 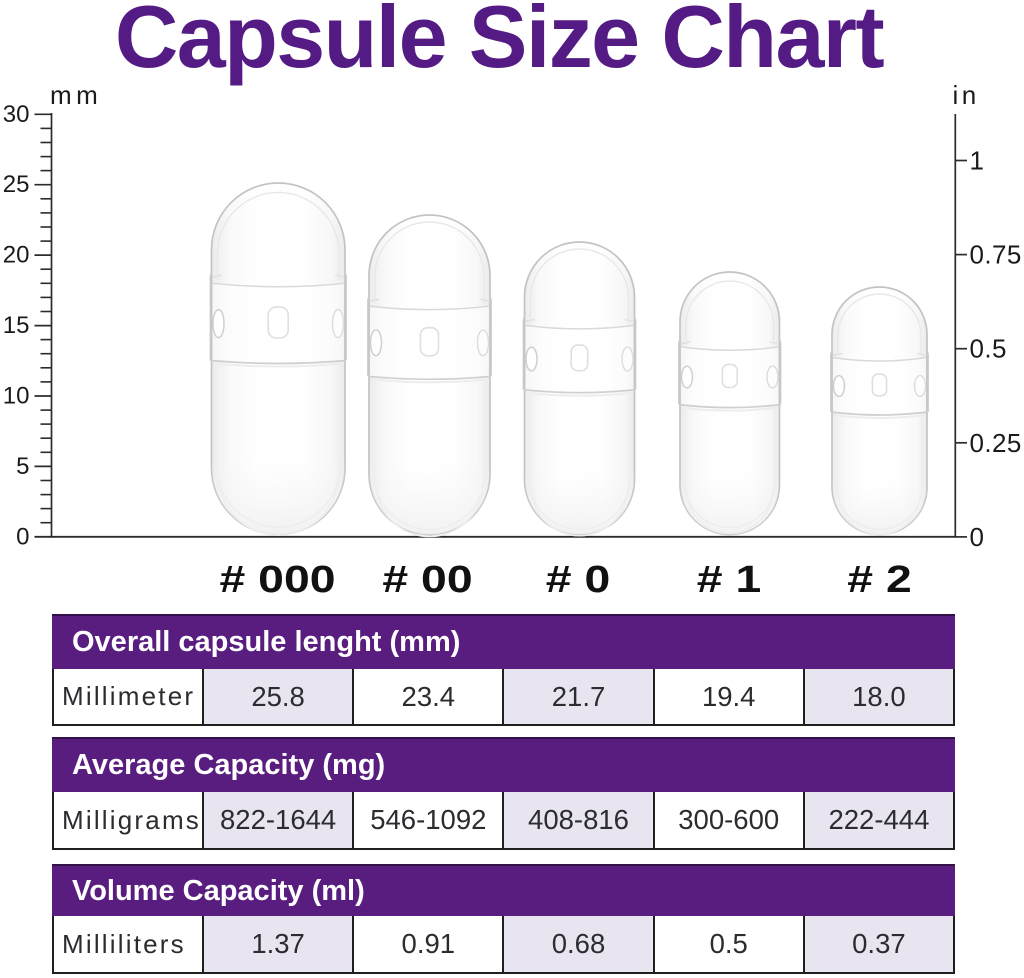 What do you see at coordinates (996, 255) in the screenshot?
I see `svg-text: 0.75` at bounding box center [996, 255].